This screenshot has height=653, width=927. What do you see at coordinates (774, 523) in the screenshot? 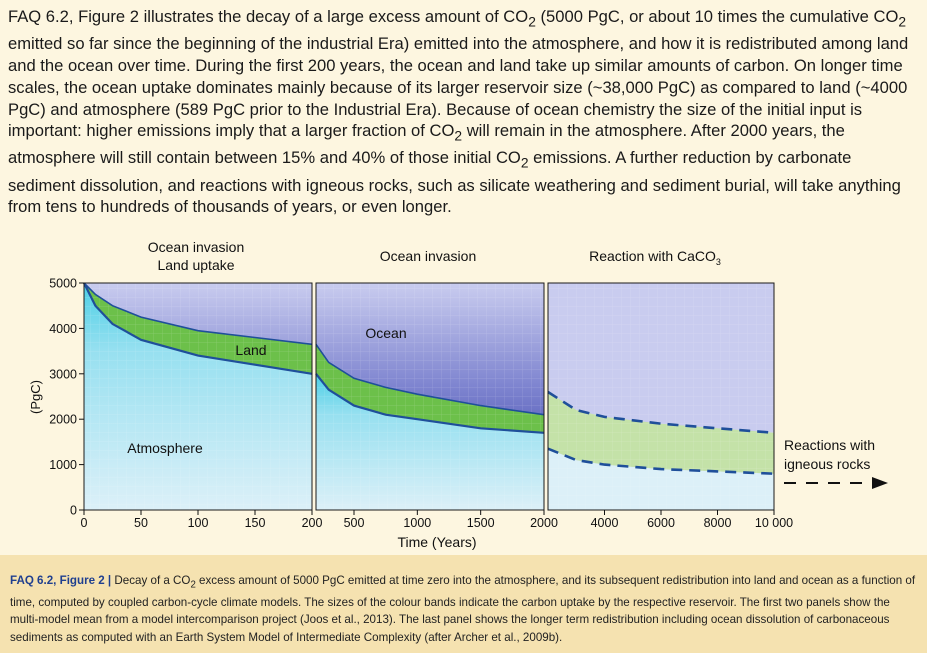
I see `x-tick-label: 10 000` at bounding box center [774, 523].